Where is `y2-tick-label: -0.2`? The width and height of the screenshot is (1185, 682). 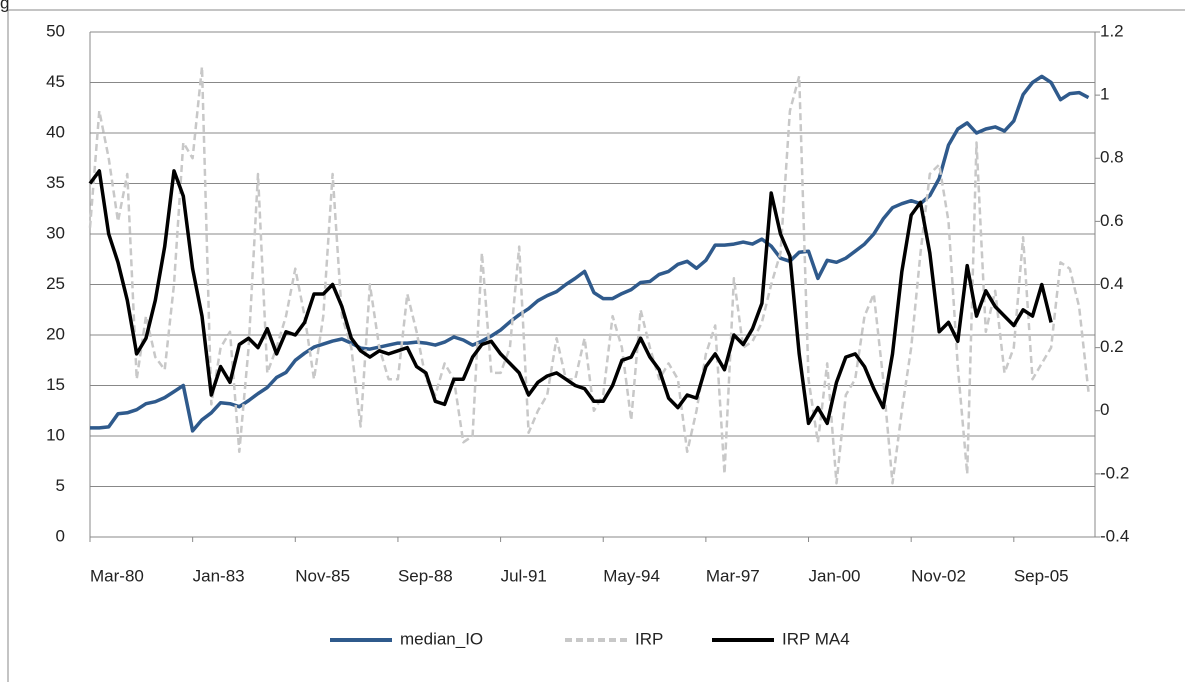 y2-tick-label: -0.2 is located at coordinates (1114, 472).